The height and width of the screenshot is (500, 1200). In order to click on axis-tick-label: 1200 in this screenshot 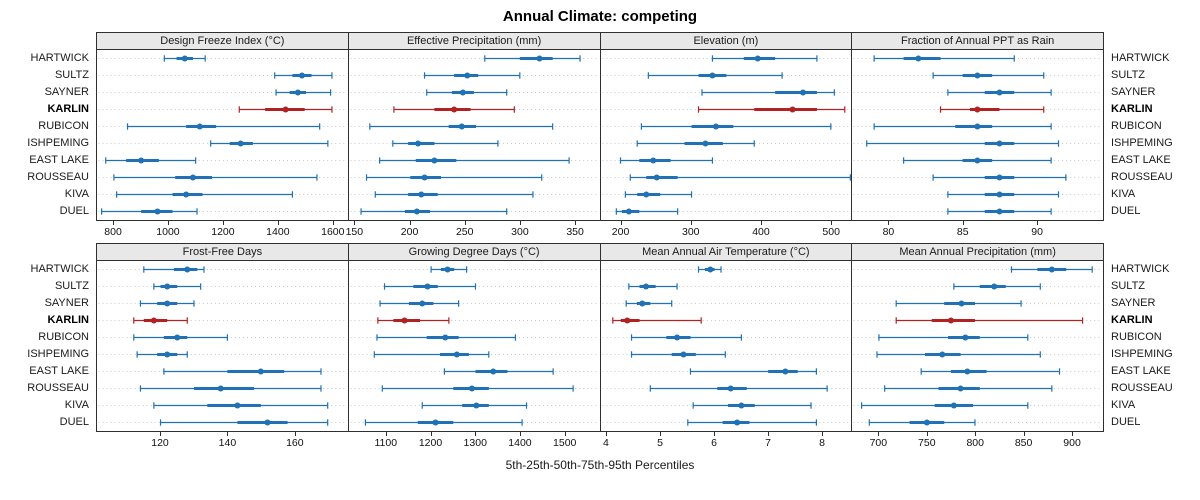, I will do `click(430, 443)`.